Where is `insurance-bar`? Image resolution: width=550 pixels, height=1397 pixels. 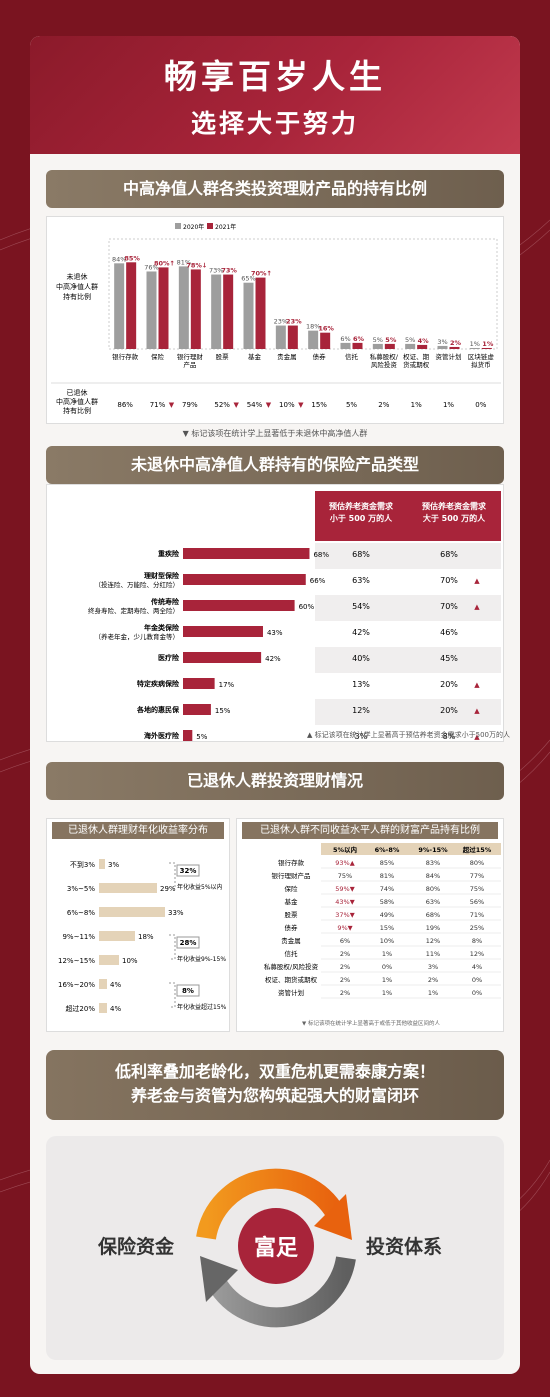
insurance-bar is located at coordinates (244, 579).